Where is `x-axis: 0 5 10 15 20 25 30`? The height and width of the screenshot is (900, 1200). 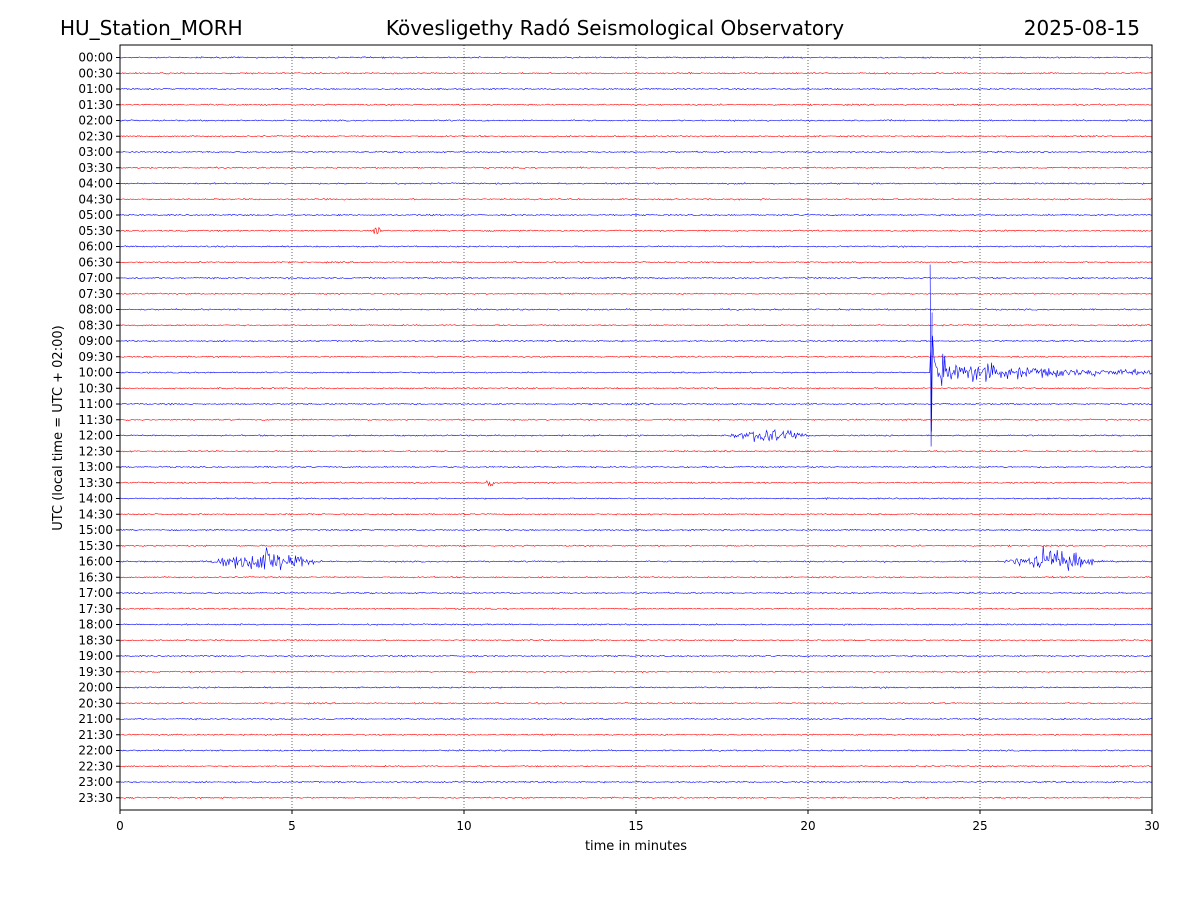 x-axis: 0 5 10 15 20 25 30 is located at coordinates (638, 821).